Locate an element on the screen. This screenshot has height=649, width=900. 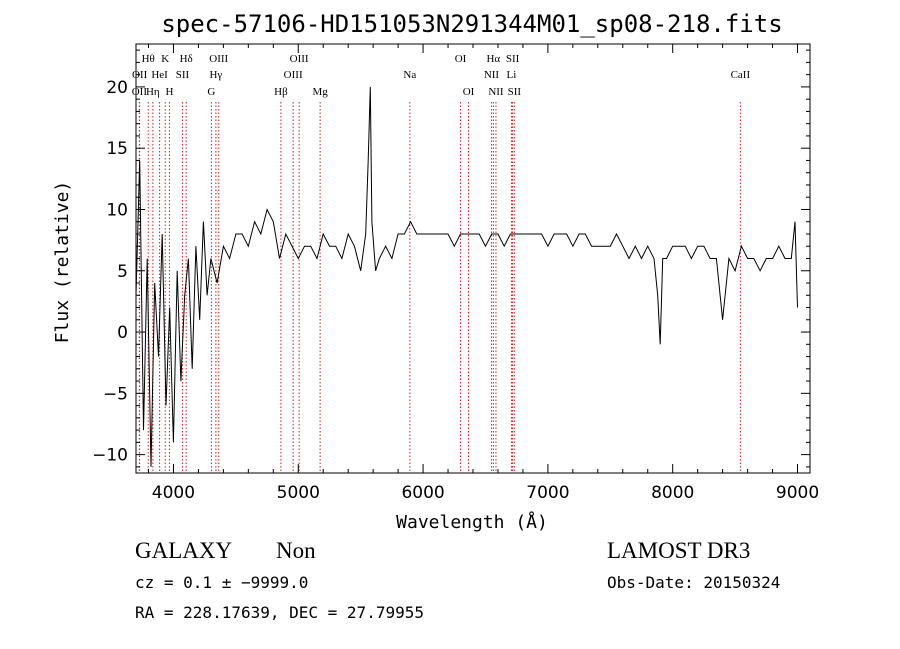
y-tick-label-5: 15 is located at coordinates (117, 149).